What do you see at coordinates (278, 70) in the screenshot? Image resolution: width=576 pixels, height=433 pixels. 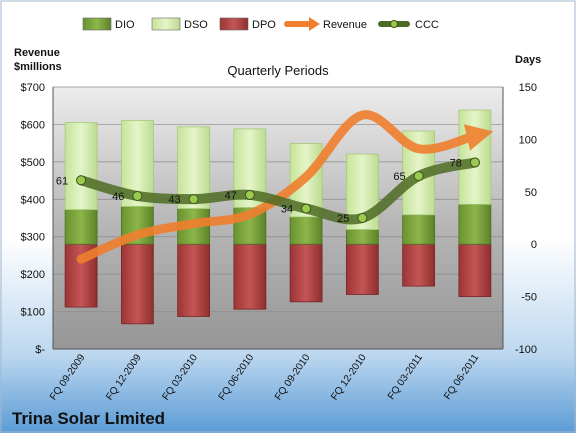 I see `chart-title: Quarterly Periods` at bounding box center [278, 70].